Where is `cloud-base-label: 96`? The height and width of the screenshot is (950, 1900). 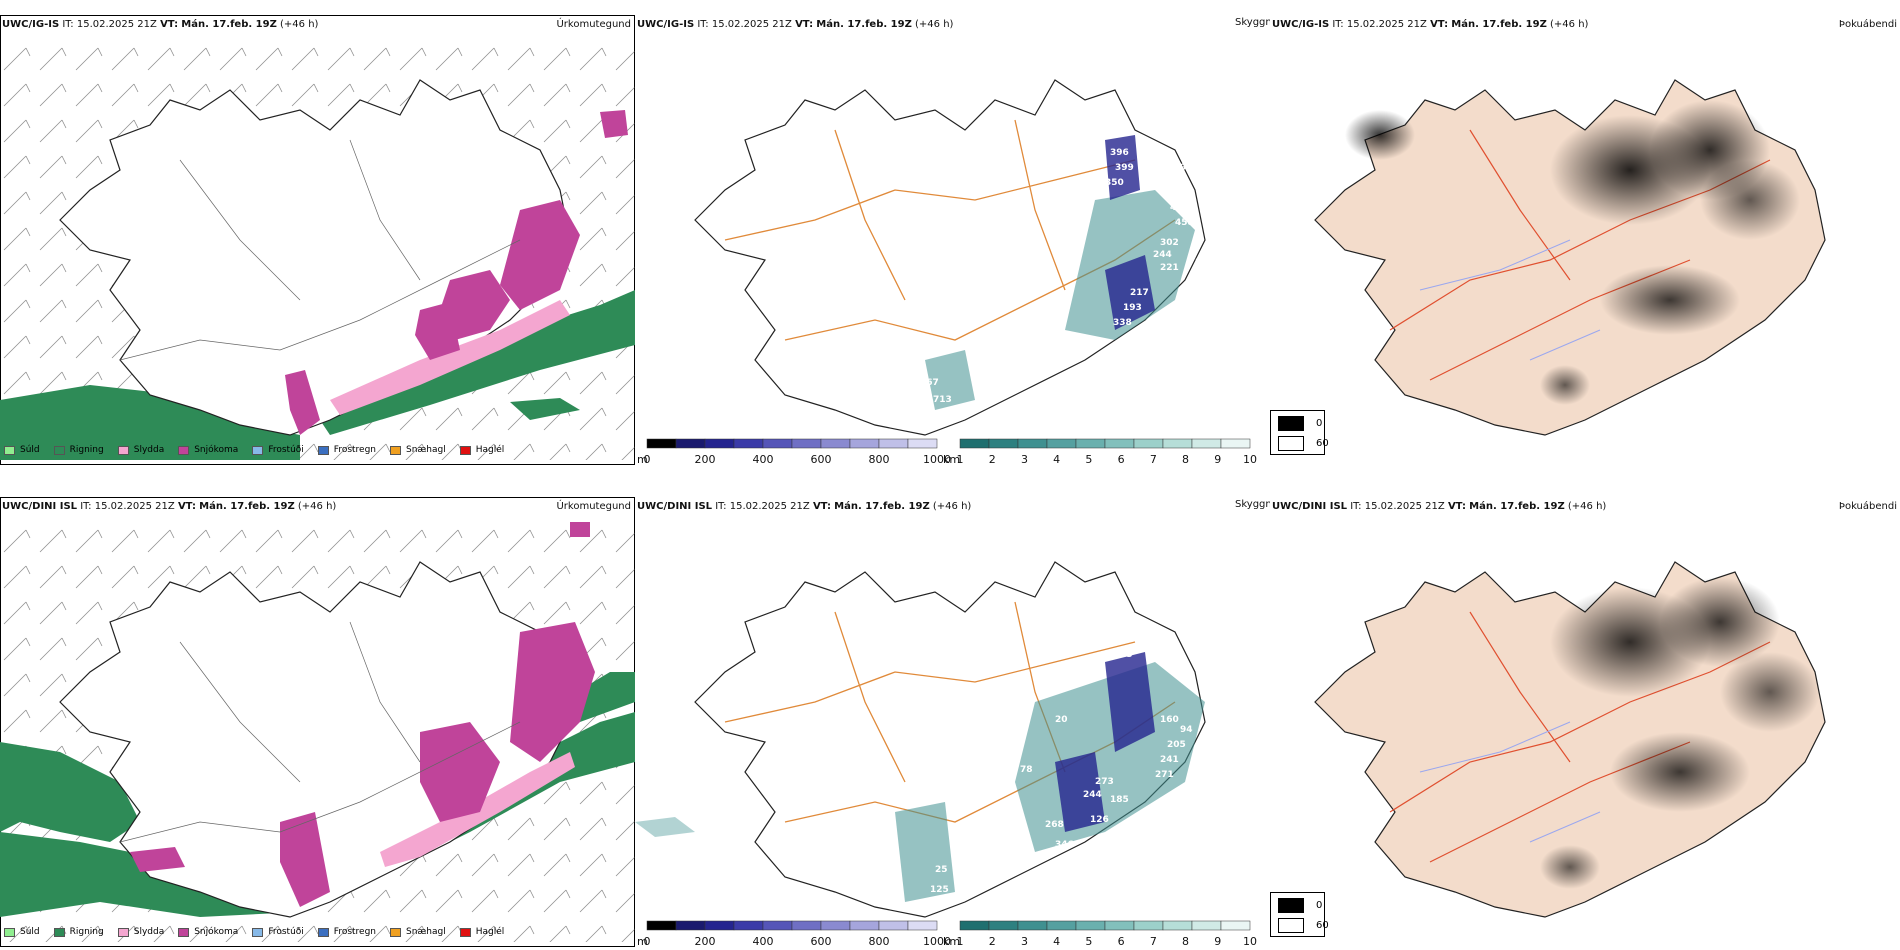 cloud-base-label: 96 is located at coordinates (1186, 168).